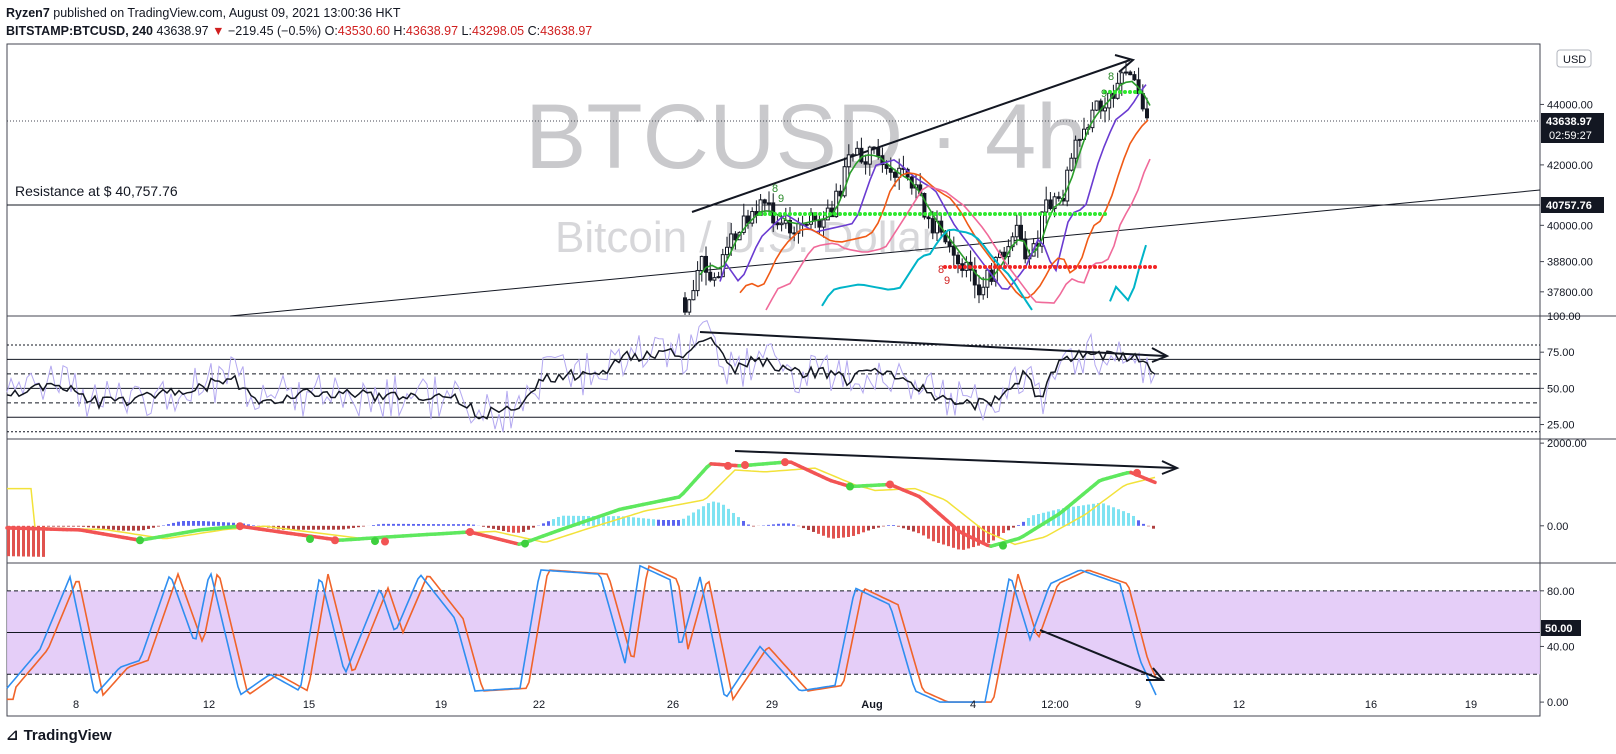  What do you see at coordinates (1574, 60) in the screenshot?
I see `currency-label: USD` at bounding box center [1574, 60].